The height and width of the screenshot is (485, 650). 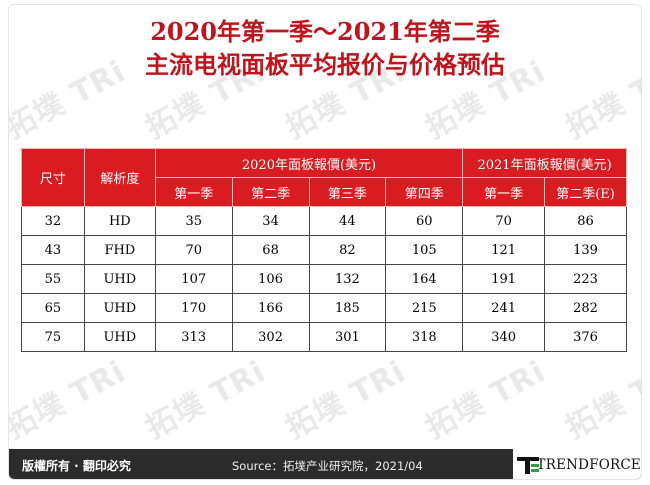 What do you see at coordinates (325, 48) in the screenshot?
I see `slide-title: 2020年第一季～2021年第二季 主流电视面板平均报价与价格预估` at bounding box center [325, 48].